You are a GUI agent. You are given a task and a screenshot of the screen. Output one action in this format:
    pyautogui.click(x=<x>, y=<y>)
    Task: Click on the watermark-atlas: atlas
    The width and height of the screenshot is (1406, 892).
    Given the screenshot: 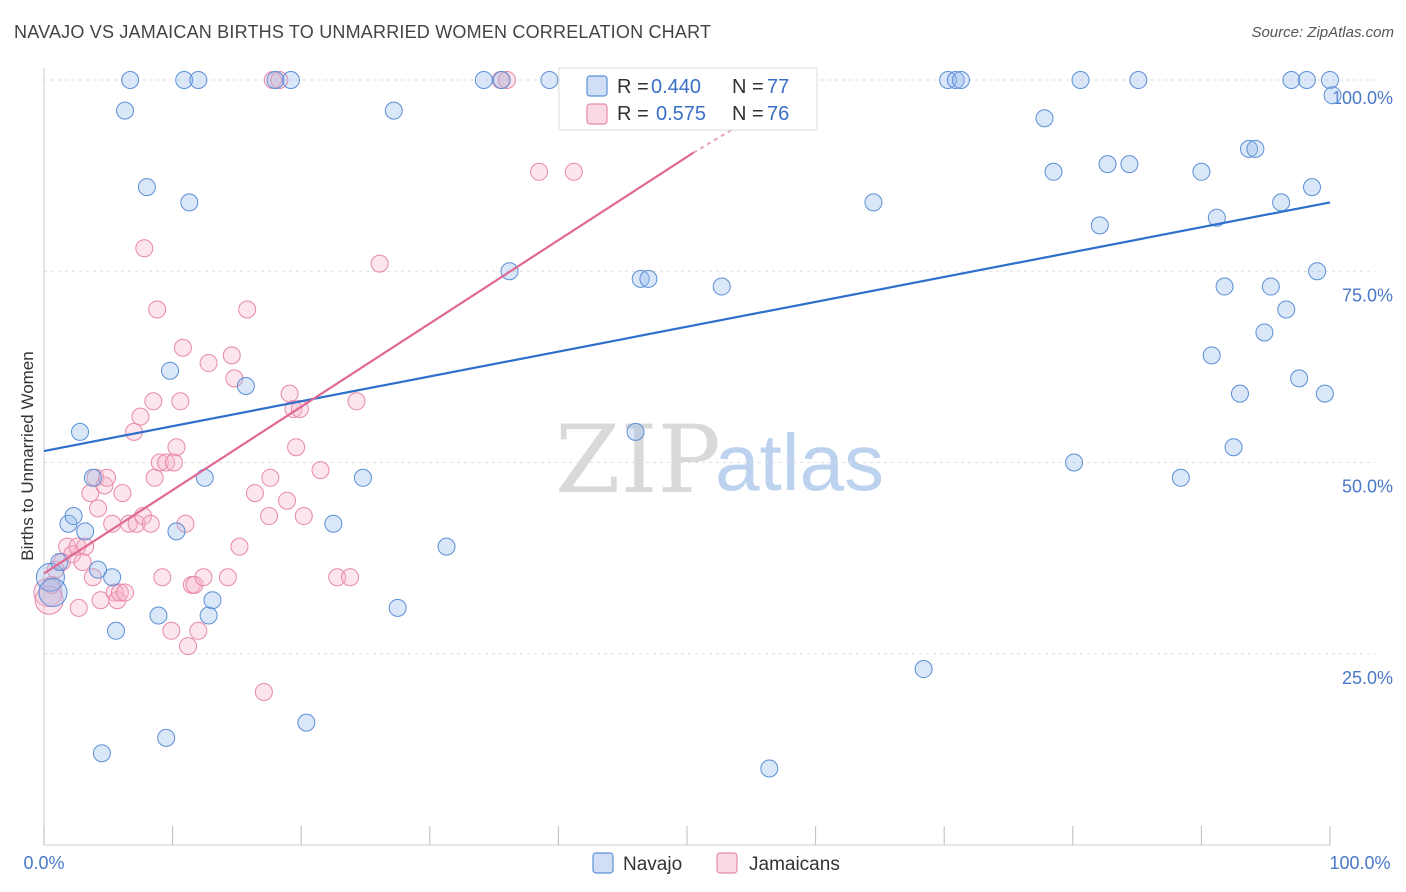 What is the action you would take?
    pyautogui.click(x=799, y=462)
    